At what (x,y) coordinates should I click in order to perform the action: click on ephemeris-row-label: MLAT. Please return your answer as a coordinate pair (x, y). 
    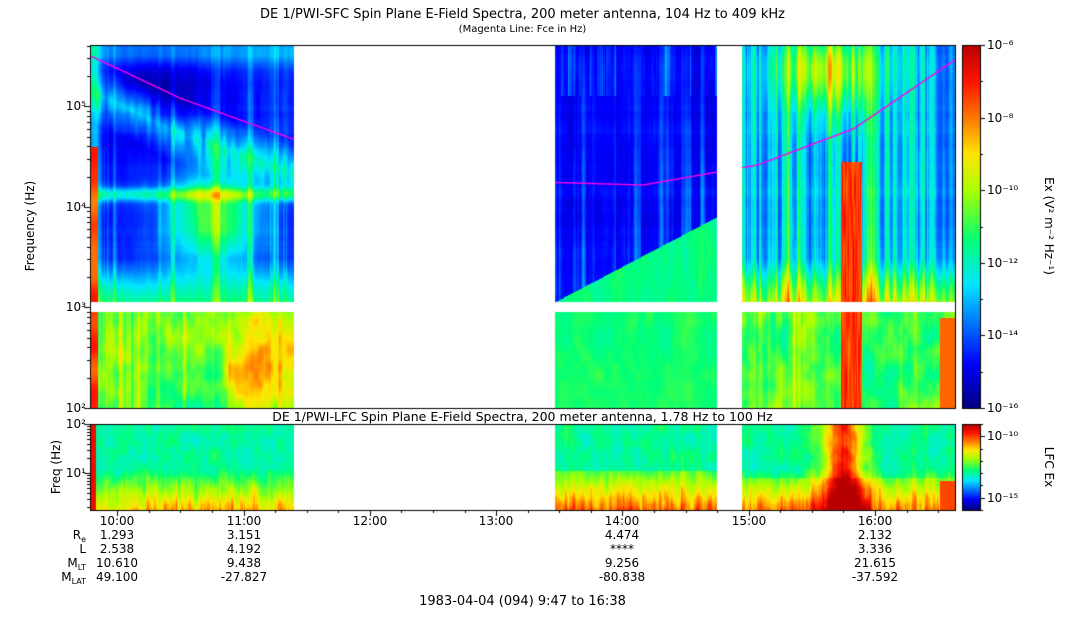
    Looking at the image, I should click on (73, 578).